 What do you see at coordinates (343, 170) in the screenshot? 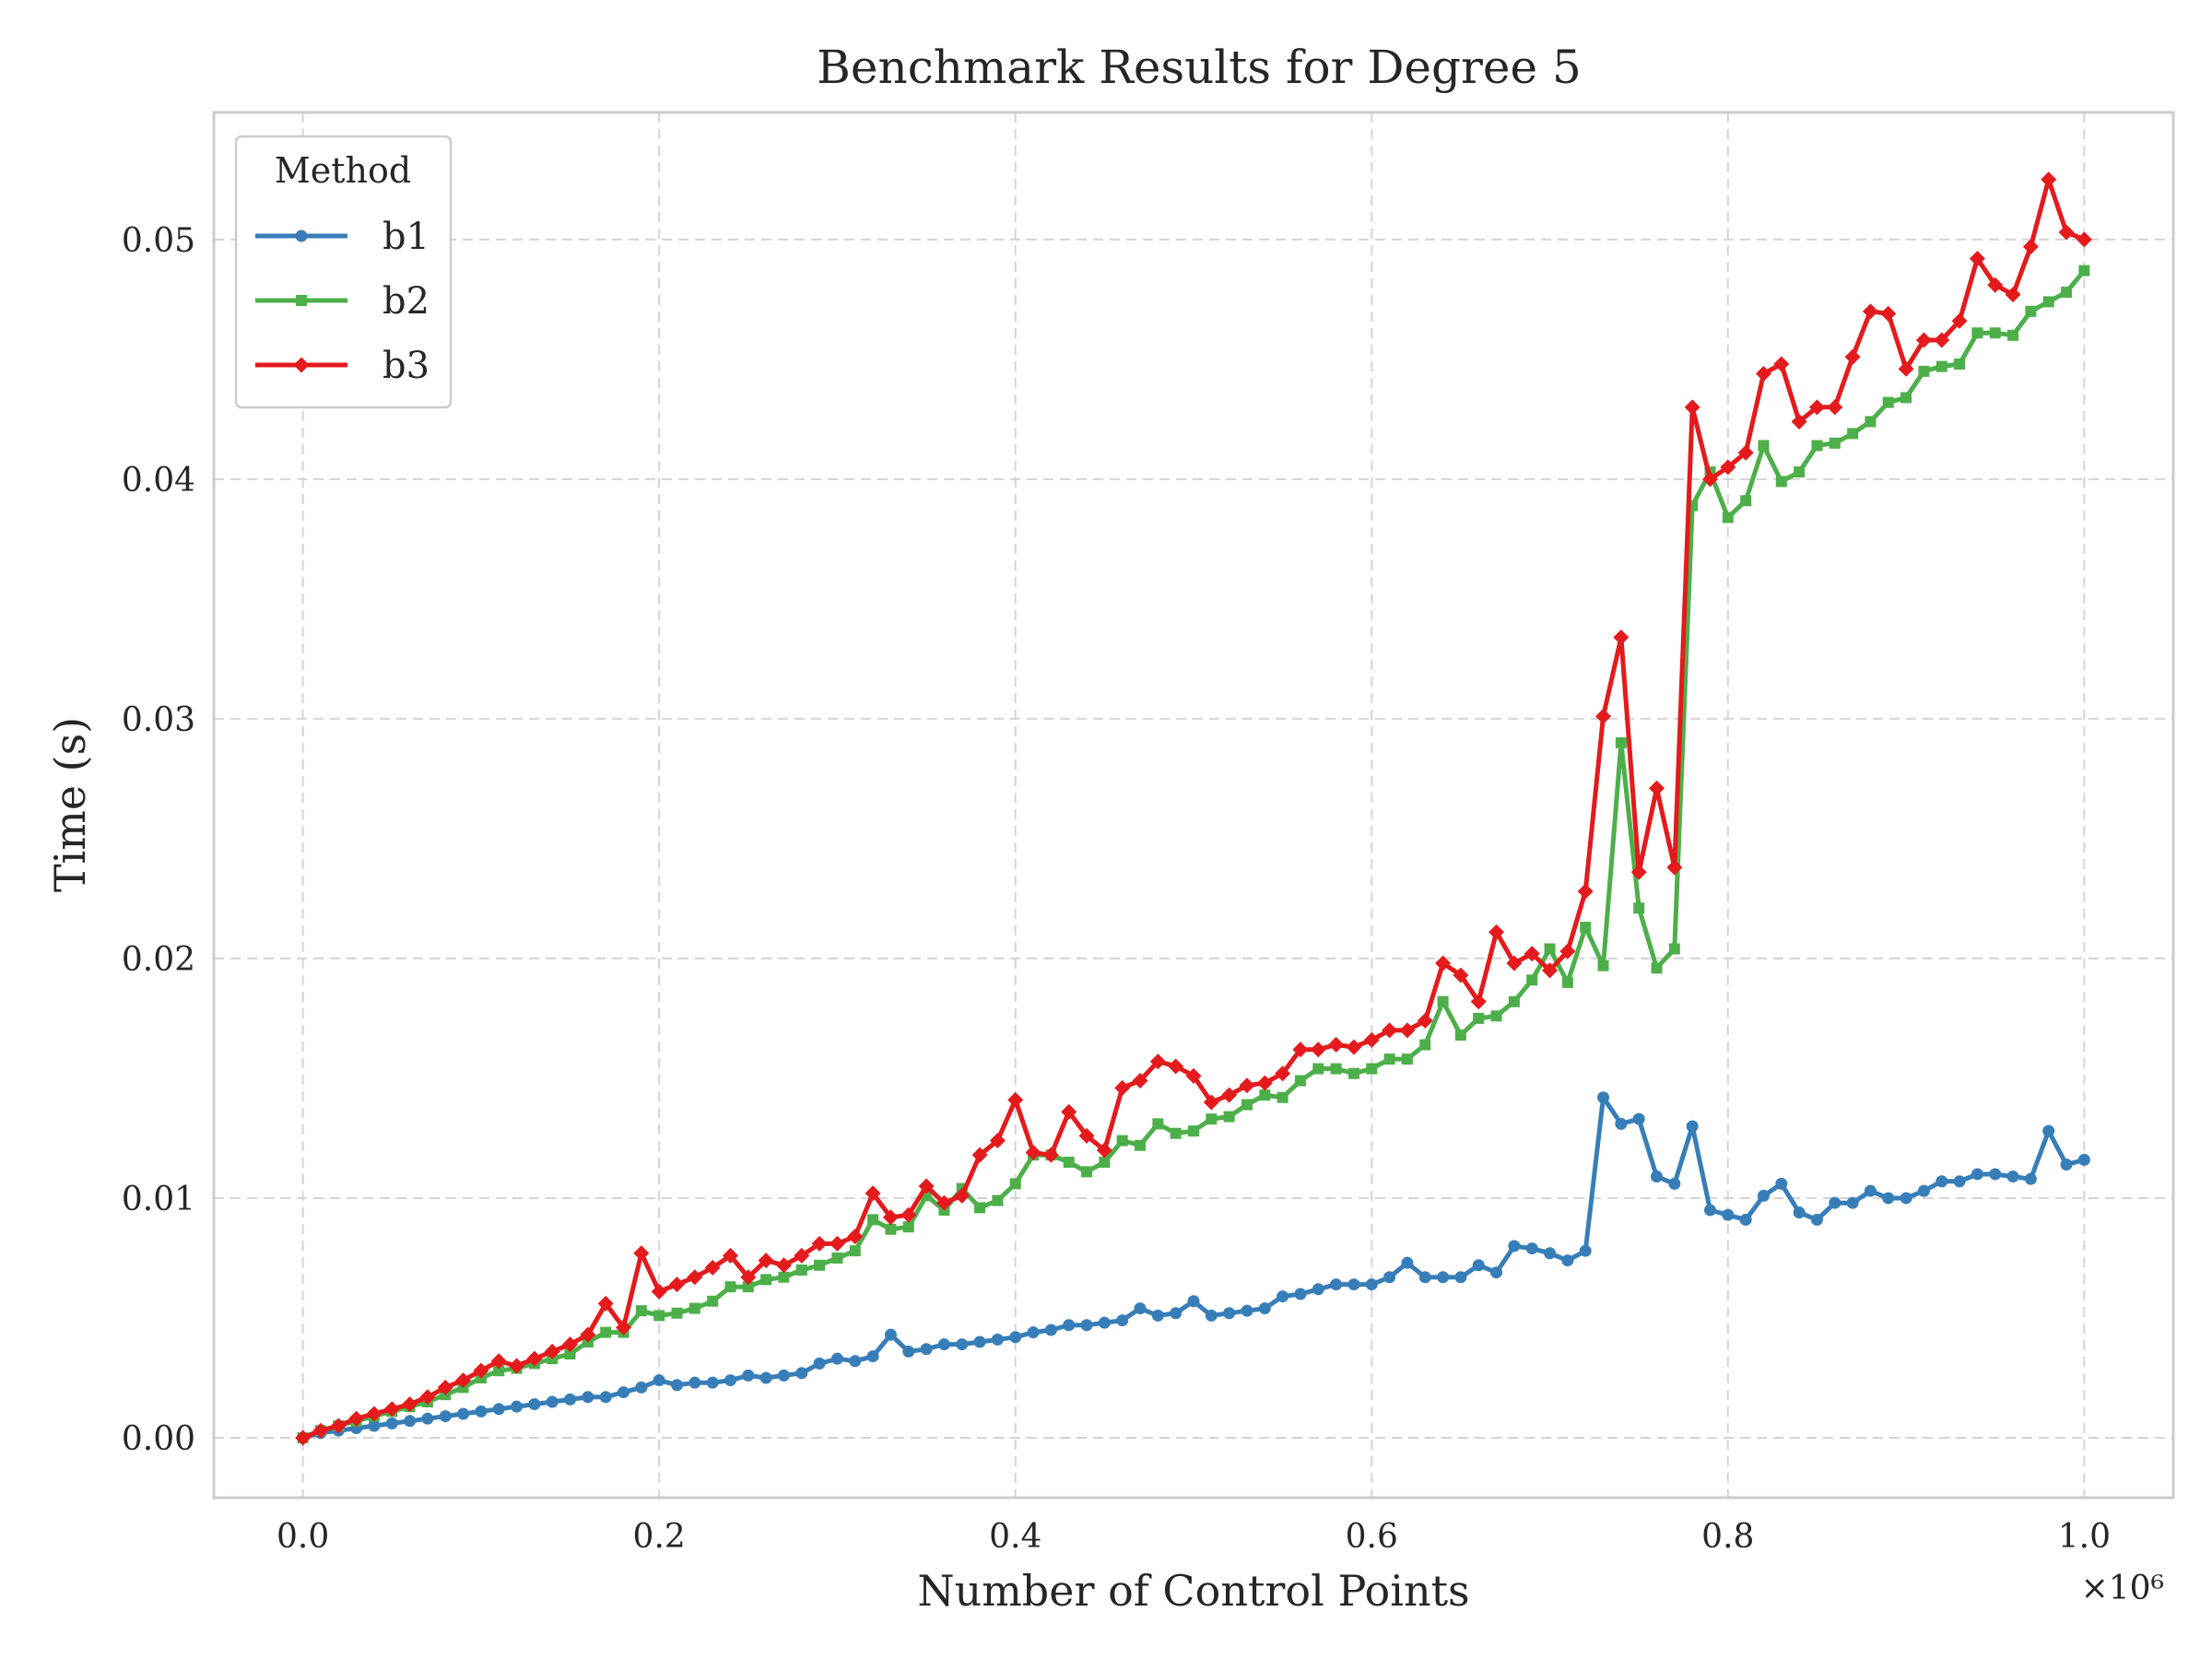
I see `legend-title: Method` at bounding box center [343, 170].